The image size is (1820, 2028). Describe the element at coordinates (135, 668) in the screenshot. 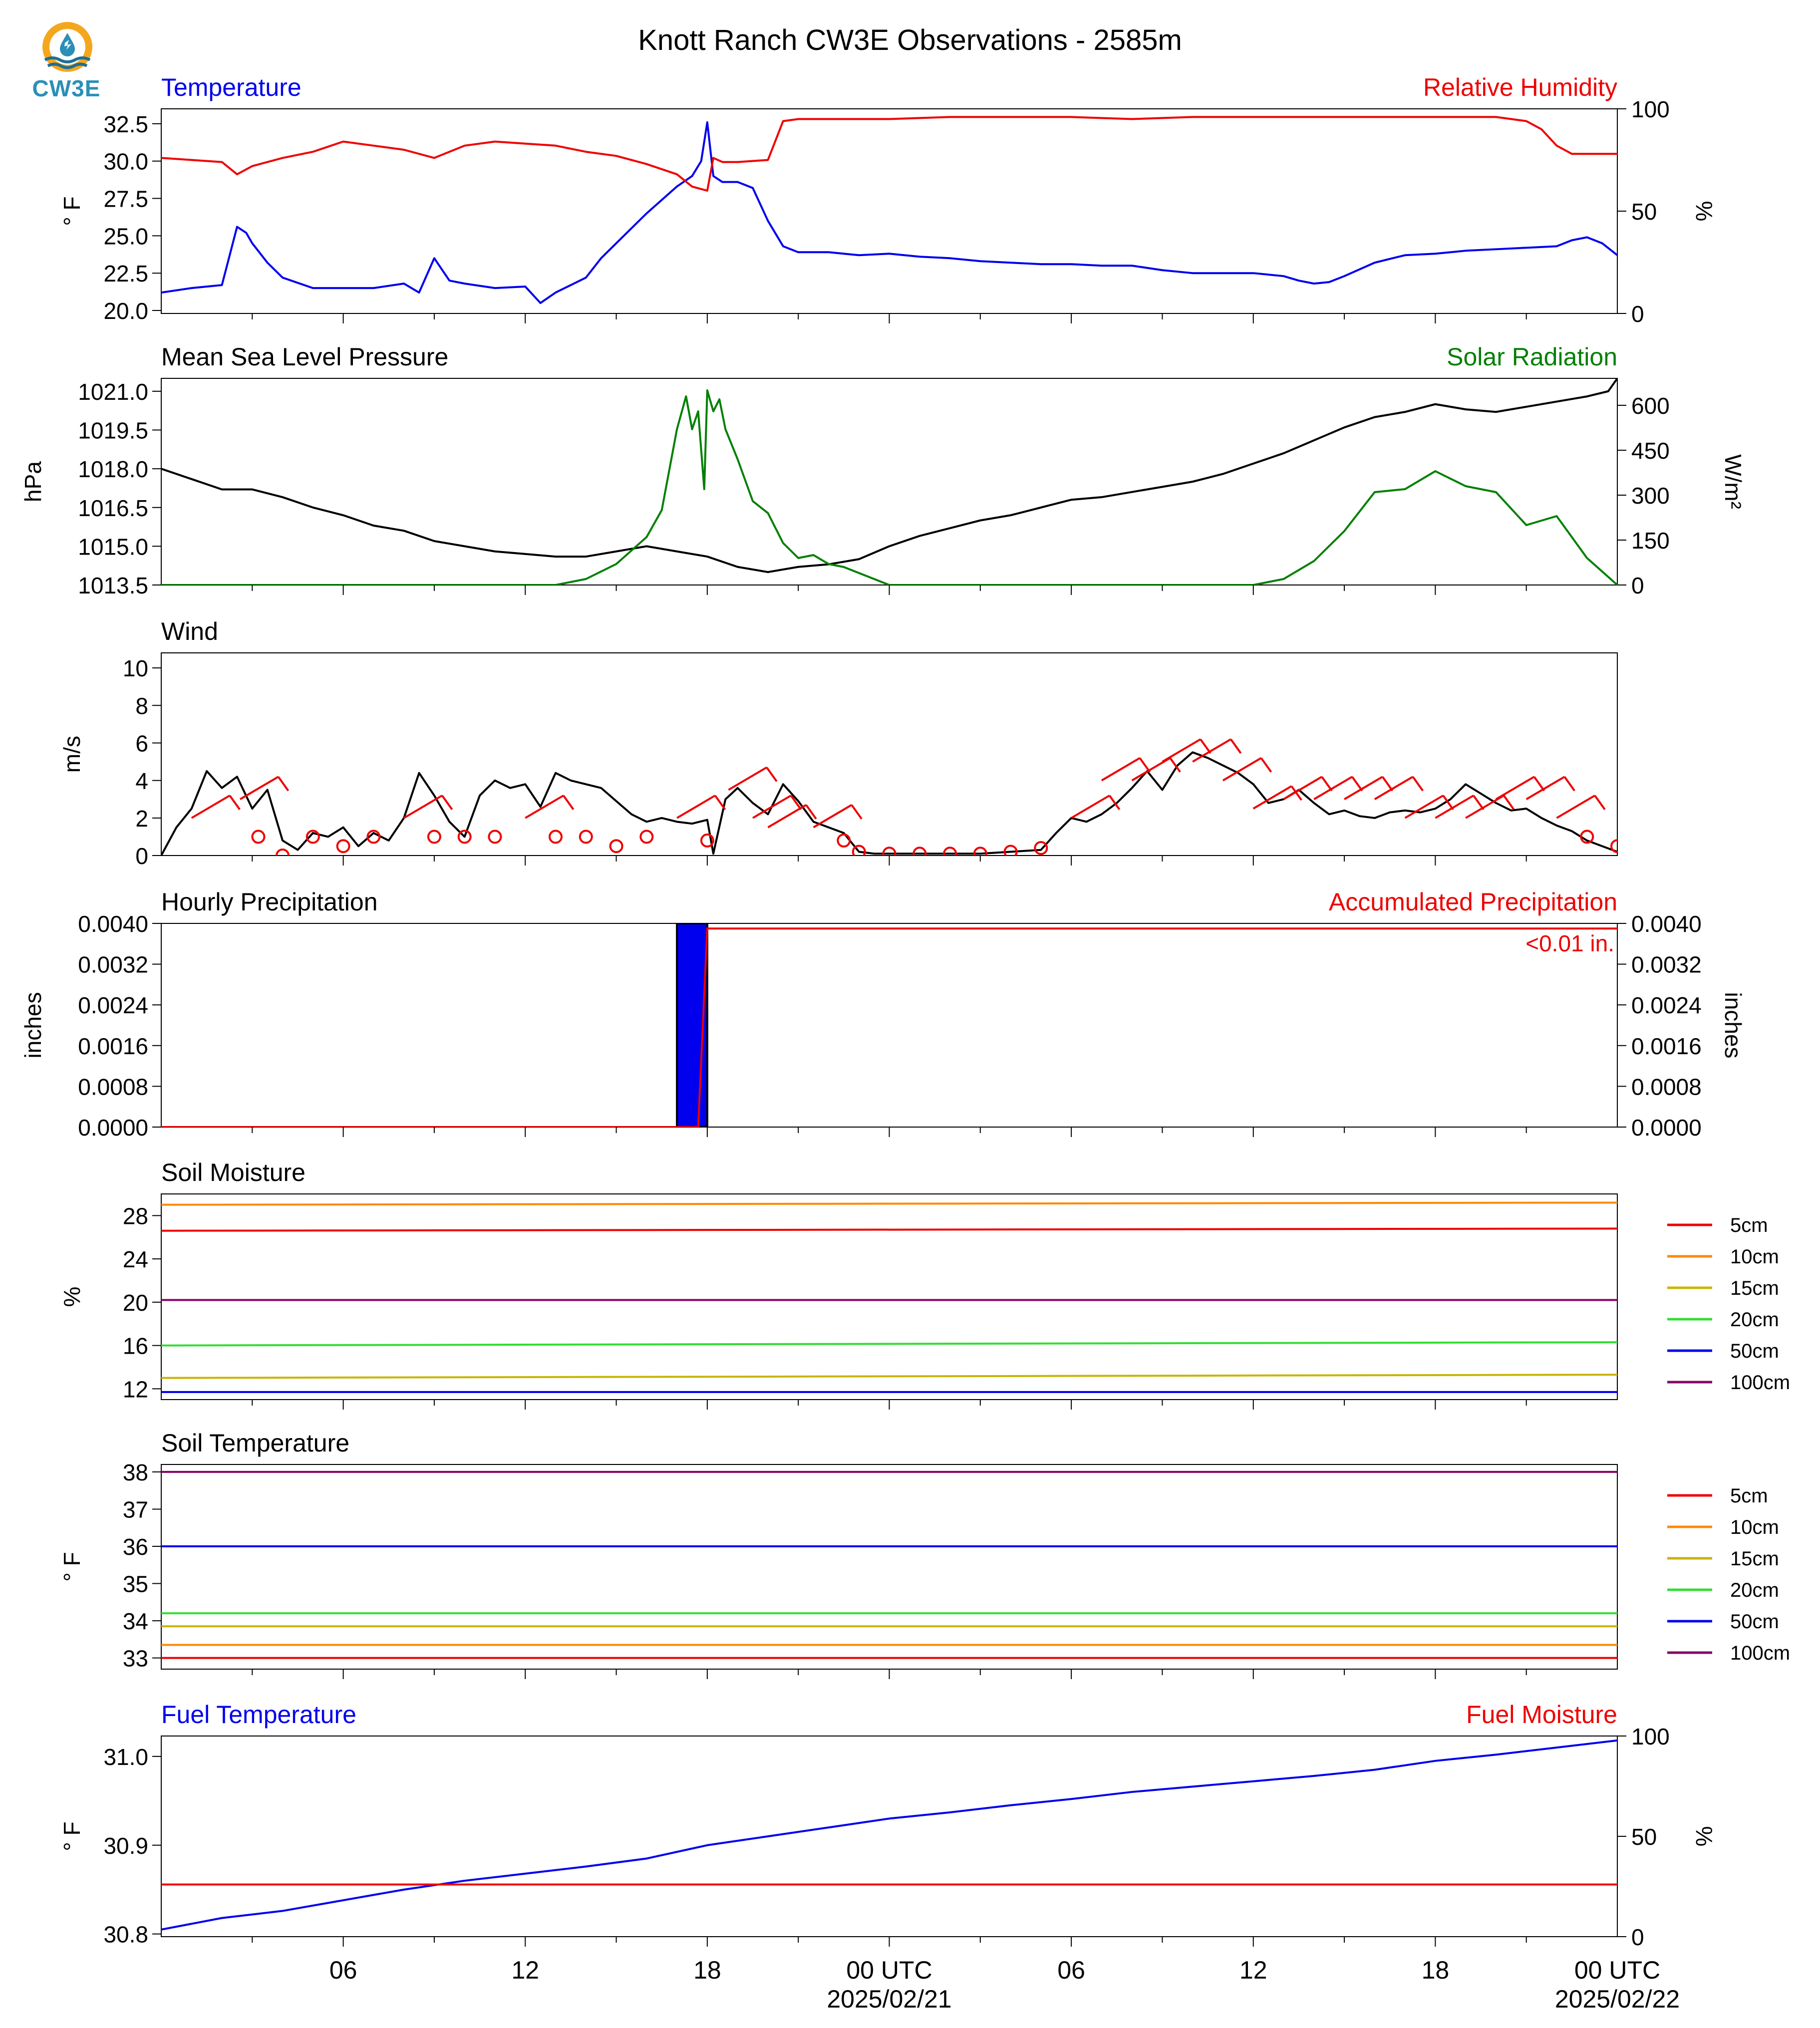

I see `ytick-label-left: 10` at that location.